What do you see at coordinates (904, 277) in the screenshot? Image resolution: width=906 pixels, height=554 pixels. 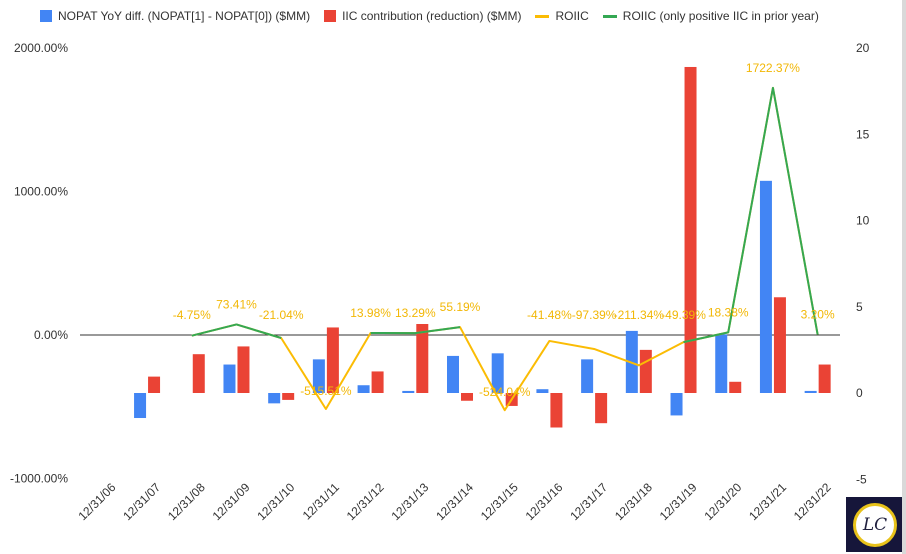 I see `page-edge` at bounding box center [904, 277].